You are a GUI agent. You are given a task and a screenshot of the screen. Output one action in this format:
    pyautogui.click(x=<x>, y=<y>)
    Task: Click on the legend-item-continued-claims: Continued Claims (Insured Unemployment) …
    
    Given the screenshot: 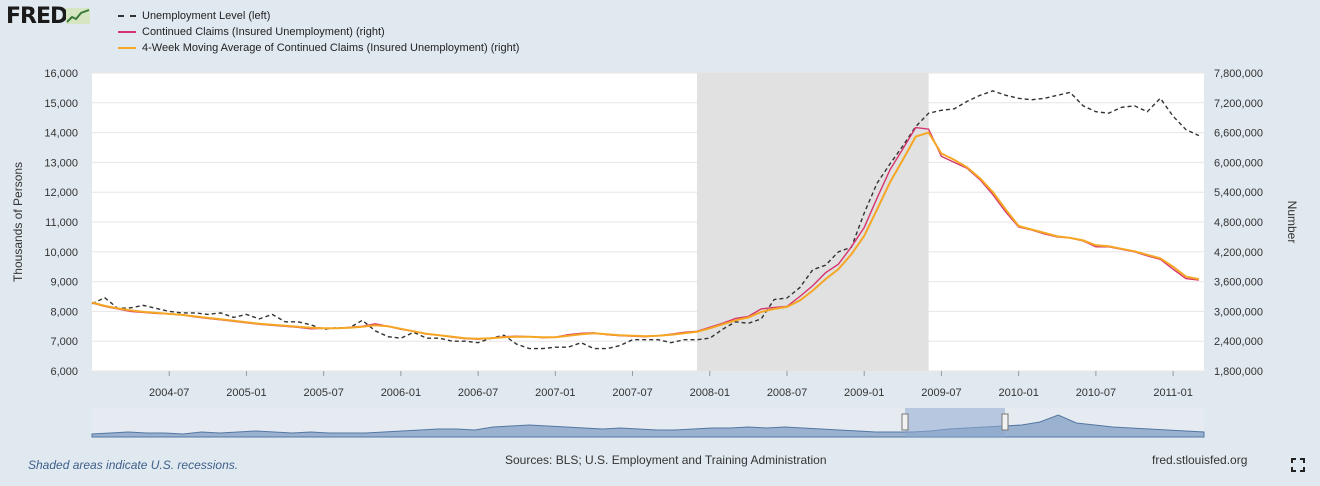 What is the action you would take?
    pyautogui.click(x=318, y=32)
    